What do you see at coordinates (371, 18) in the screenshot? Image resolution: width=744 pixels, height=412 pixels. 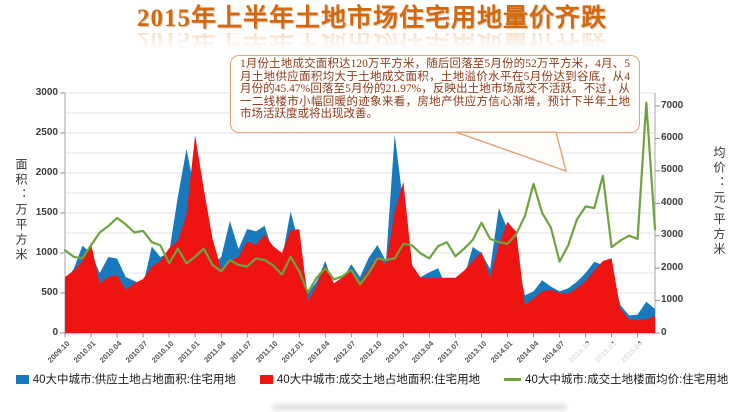 I see `page-title: 2015年上半年土地市场住宅用地量价齐跌` at bounding box center [371, 18].